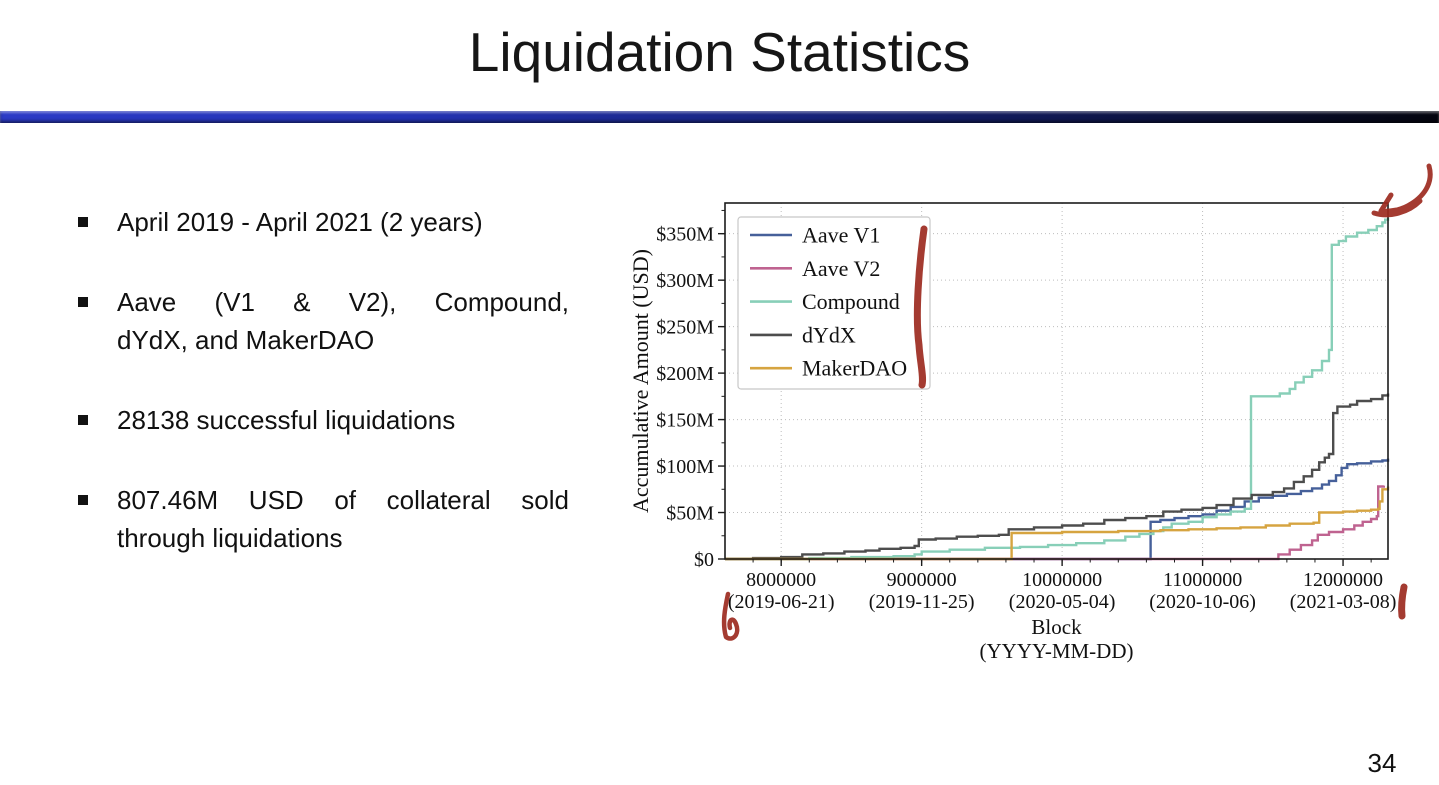  Describe the element at coordinates (920, 307) in the screenshot. I see `pen-legend-side-stroke` at that location.